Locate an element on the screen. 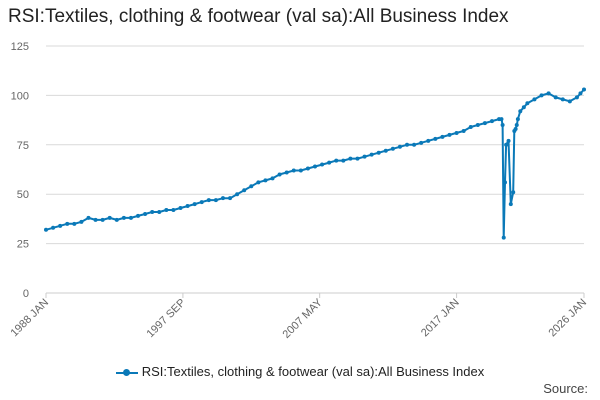 Image resolution: width=600 pixels, height=400 pixels. x-tick-label: 2026 JAN is located at coordinates (567, 318).